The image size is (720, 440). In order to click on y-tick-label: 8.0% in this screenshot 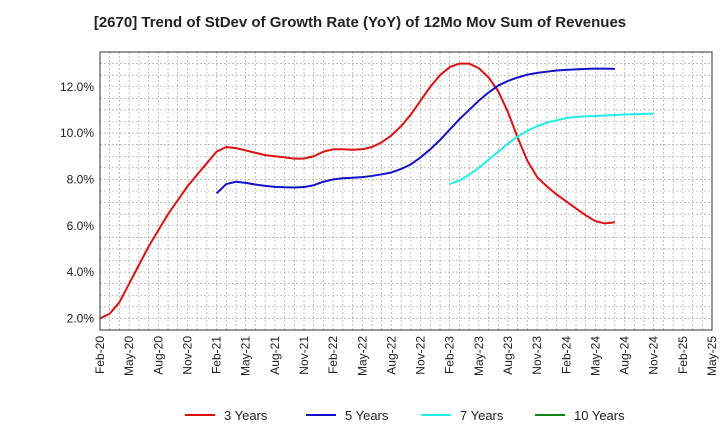, I will do `click(81, 179)`.